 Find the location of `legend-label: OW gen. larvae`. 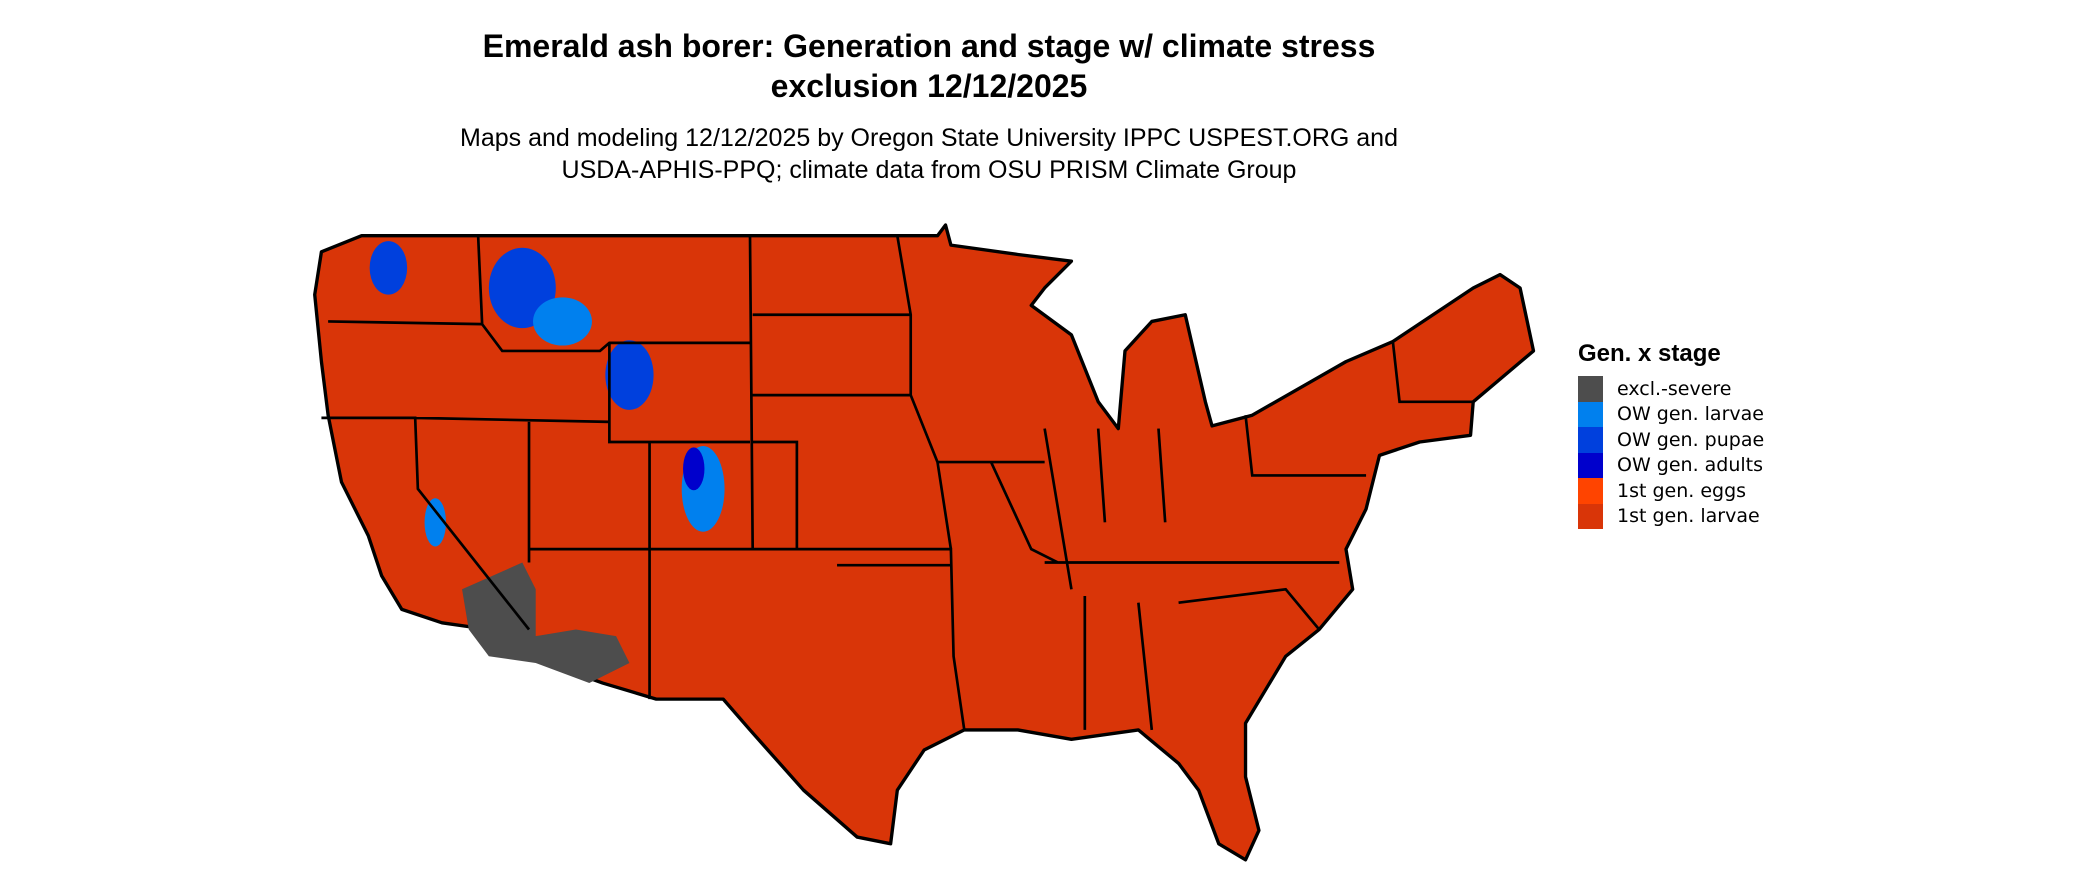

legend-label: OW gen. larvae is located at coordinates (1690, 414).